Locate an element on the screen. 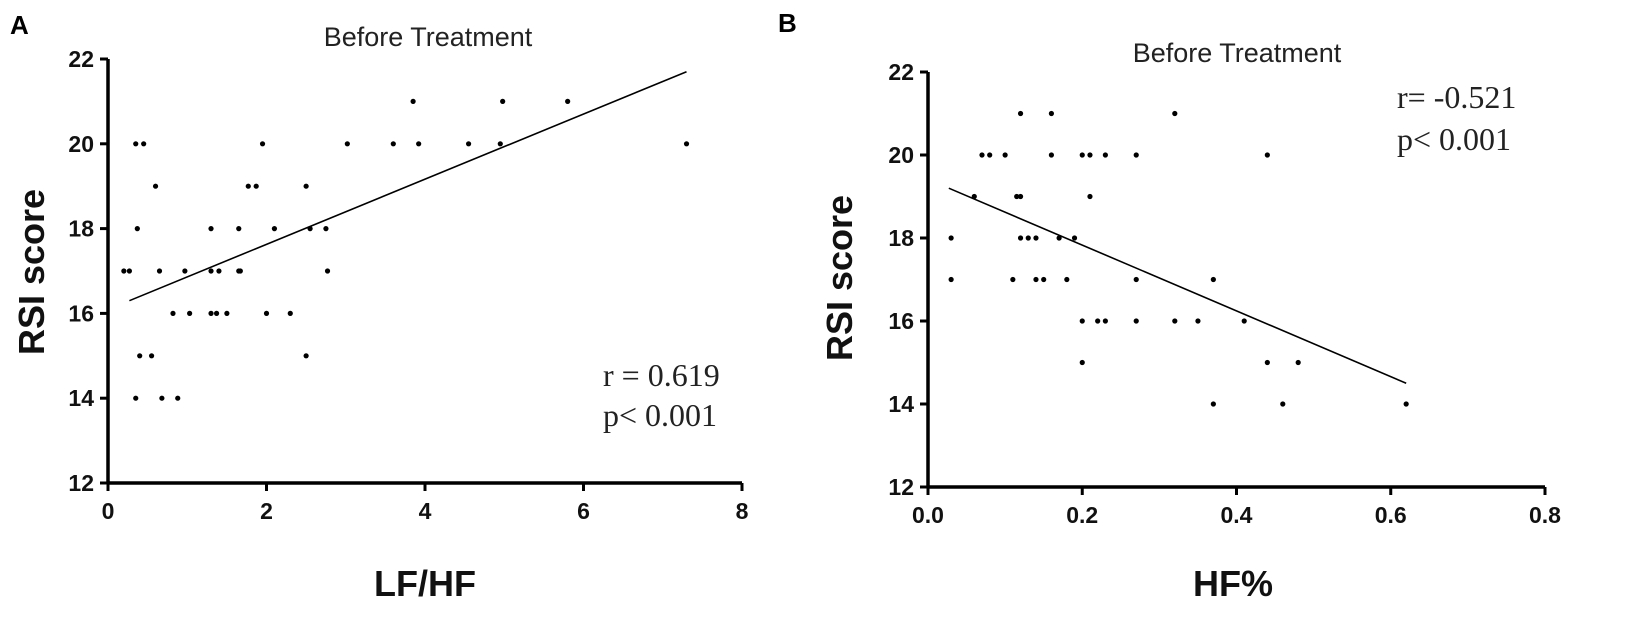  panel-b-title: Before Treatment is located at coordinates (1237, 53).